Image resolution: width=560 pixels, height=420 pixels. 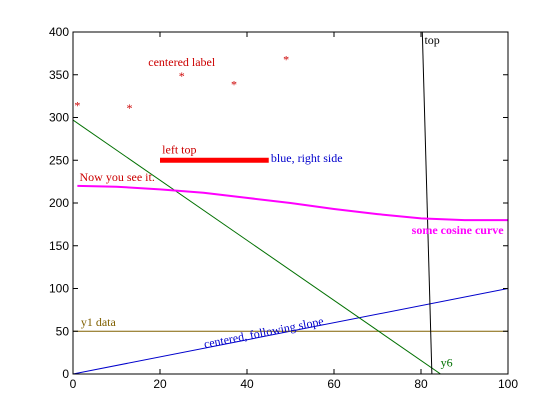 What do you see at coordinates (99, 322) in the screenshot?
I see `annotation-label: y1 data` at bounding box center [99, 322].